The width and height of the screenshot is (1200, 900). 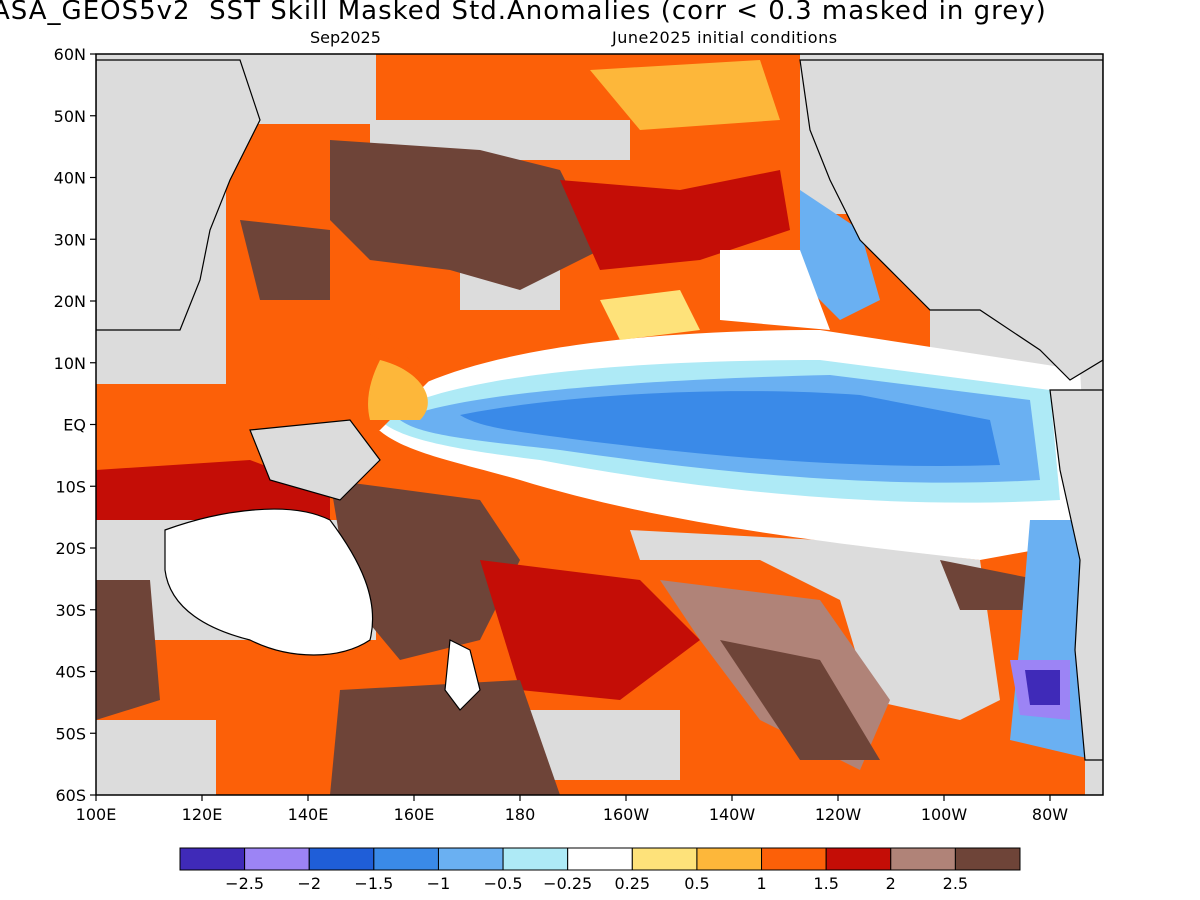 I want to click on latitude-axis: 60N 50N 40N 30N 20N 10N EQ 10S 20S 30S 40S 50S 60S, so click(x=75, y=425).